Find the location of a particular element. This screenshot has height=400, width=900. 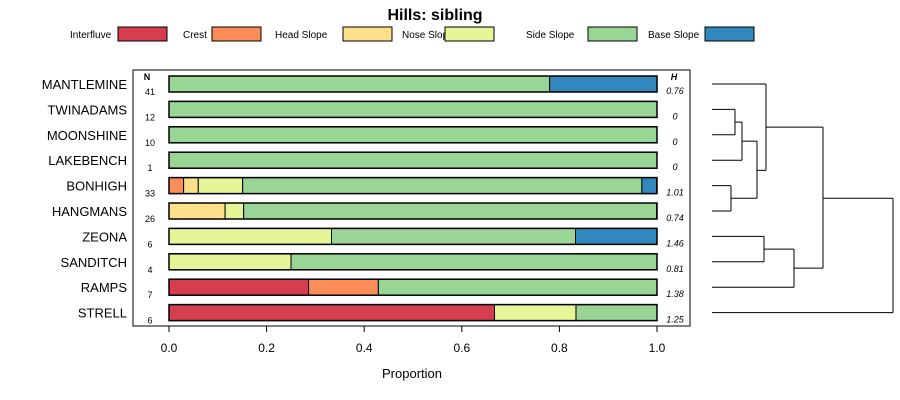

row-label: ZEONA is located at coordinates (104, 236).